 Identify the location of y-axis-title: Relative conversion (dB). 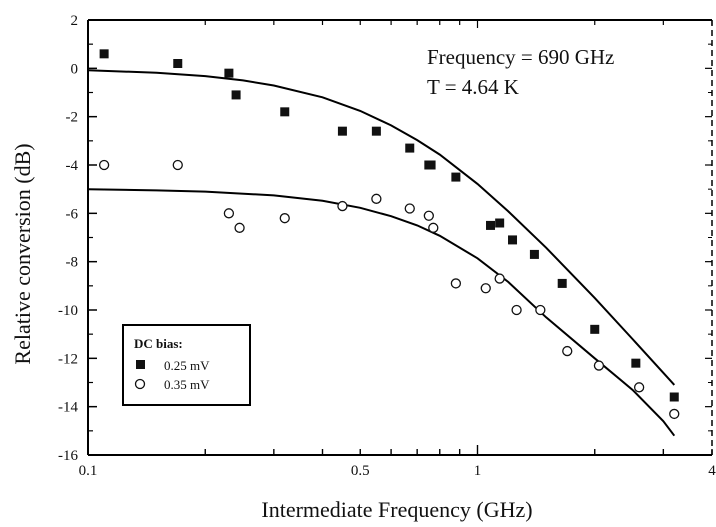
(22, 253).